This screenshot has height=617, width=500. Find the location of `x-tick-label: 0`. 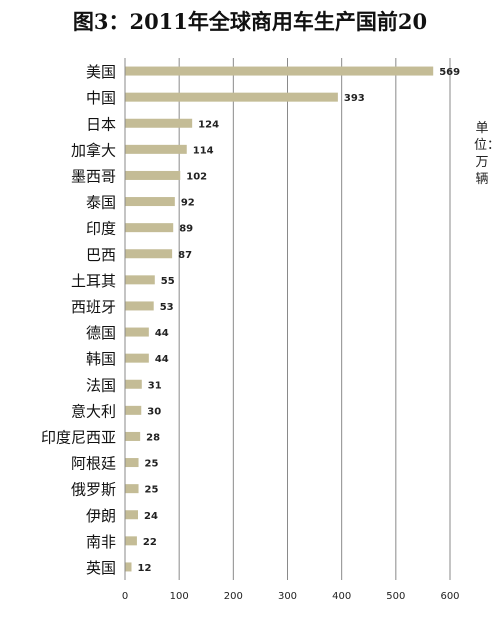

x-tick-label: 0 is located at coordinates (125, 596).